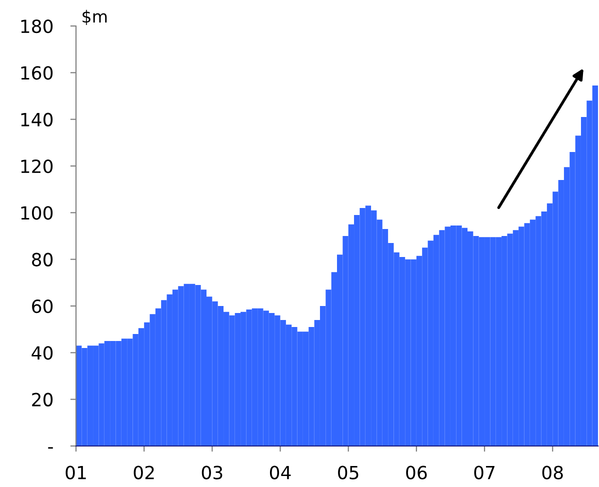  Describe the element at coordinates (37, 166) in the screenshot. I see `y-tick-label: 120` at that location.